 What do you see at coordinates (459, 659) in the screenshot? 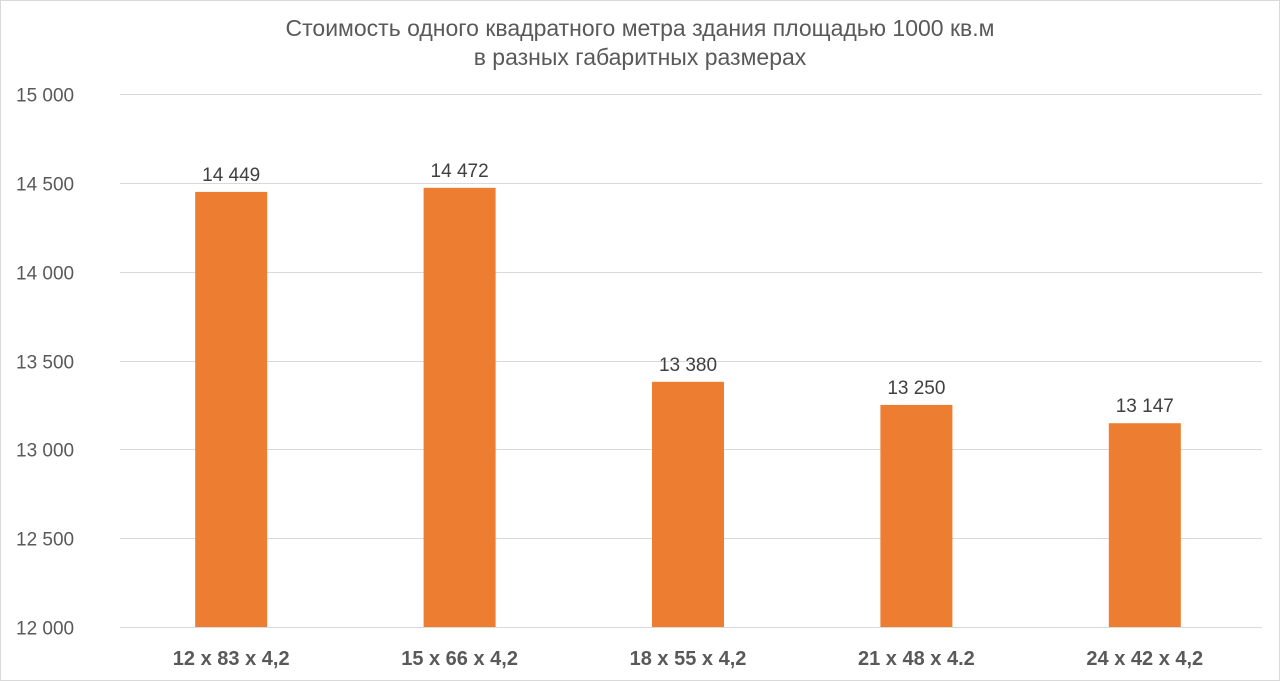
I see `x-tick-label: 15 х 66 х 4,2` at bounding box center [459, 659].